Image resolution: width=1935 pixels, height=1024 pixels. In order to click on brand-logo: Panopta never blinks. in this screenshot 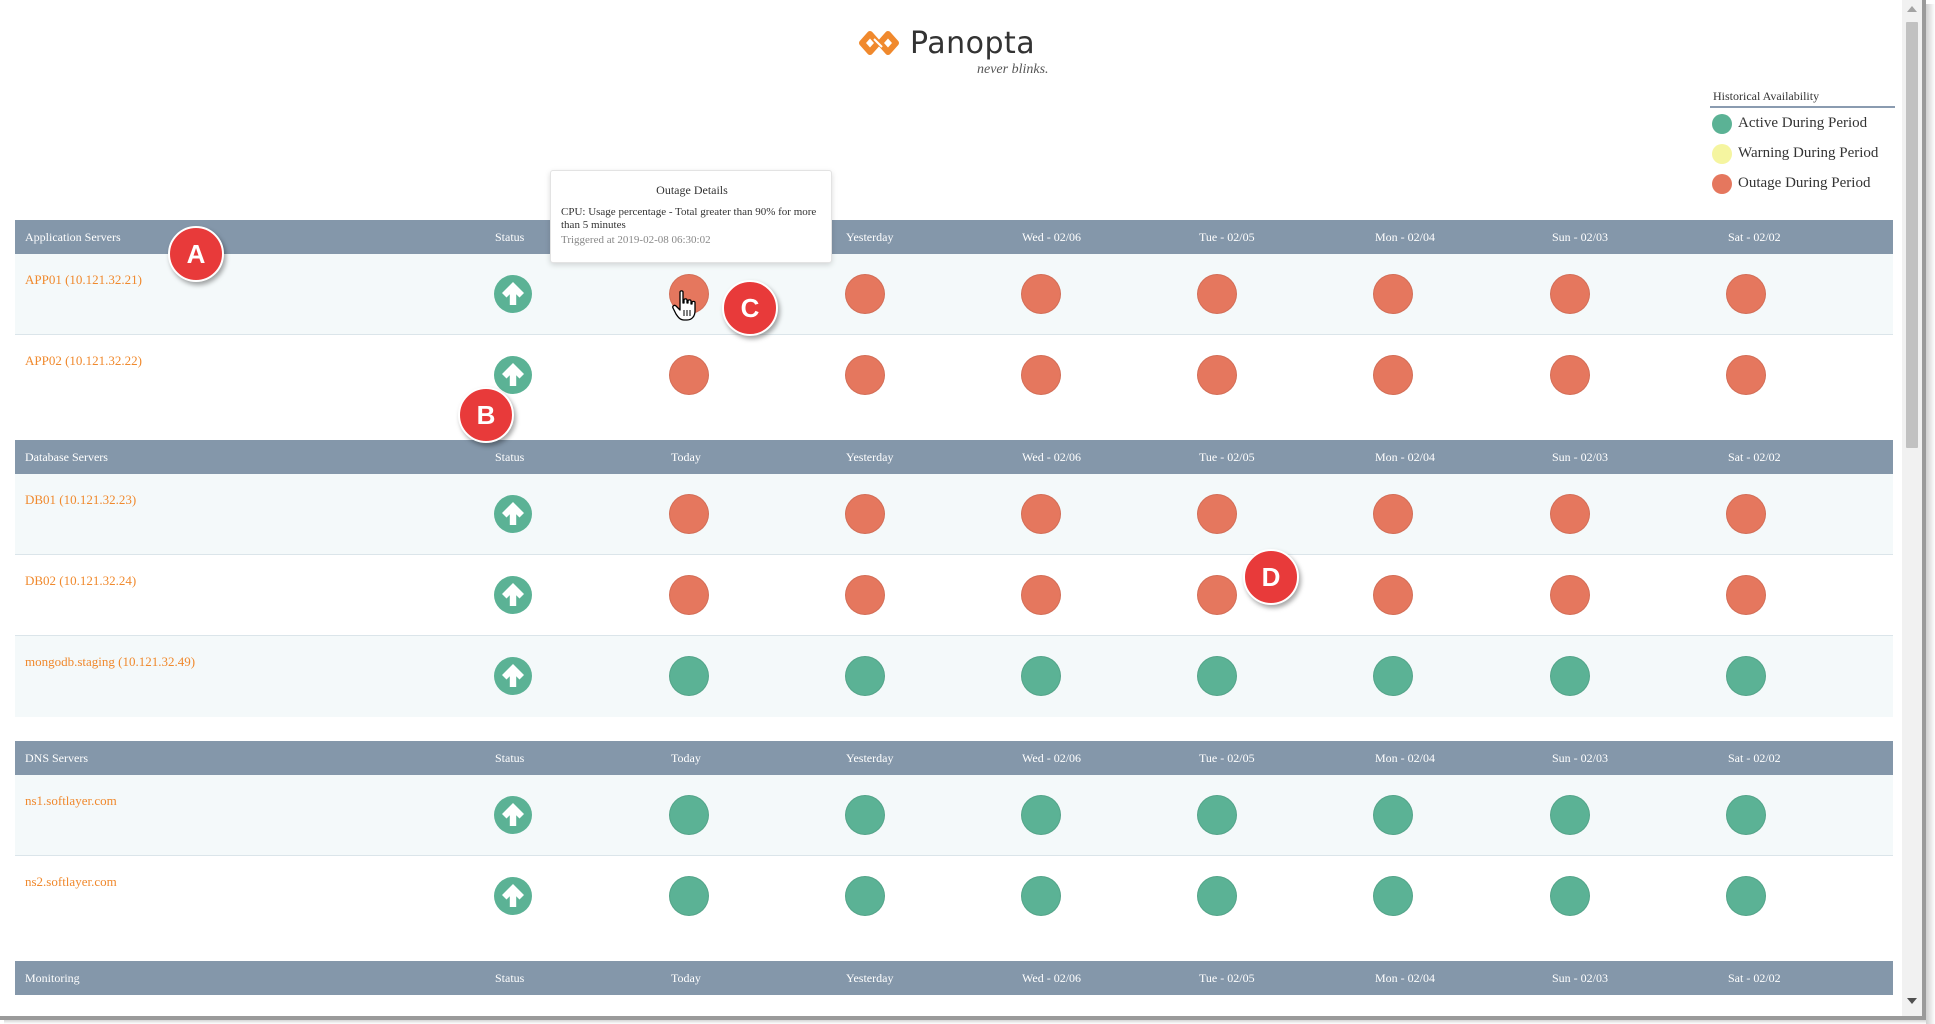, I will do `click(958, 54)`.